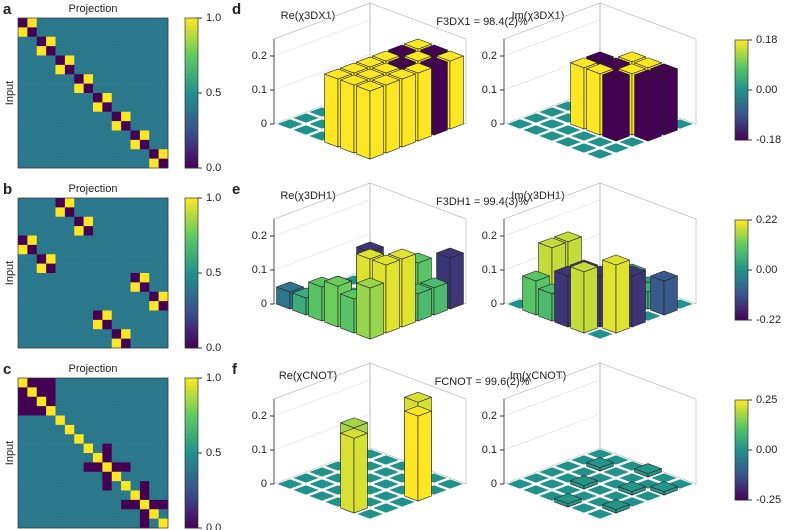 The width and height of the screenshot is (800, 530). What do you see at coordinates (766, 400) in the screenshot?
I see `colorbar-tick-label: 0.25` at bounding box center [766, 400].